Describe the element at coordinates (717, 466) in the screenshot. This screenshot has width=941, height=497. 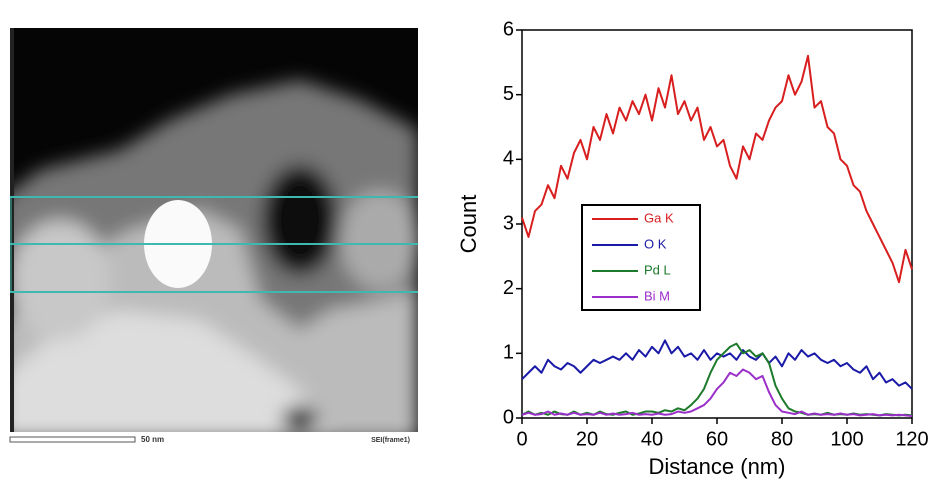
I see `x-axis-label: Distance (nm)` at that location.